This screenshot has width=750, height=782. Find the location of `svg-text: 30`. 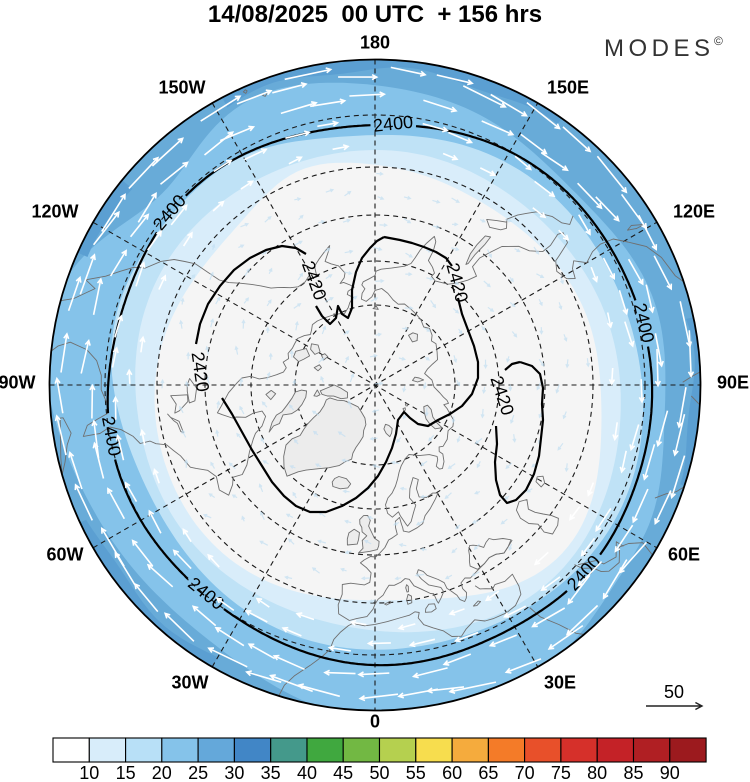

svg-text: 30 is located at coordinates (234, 772).